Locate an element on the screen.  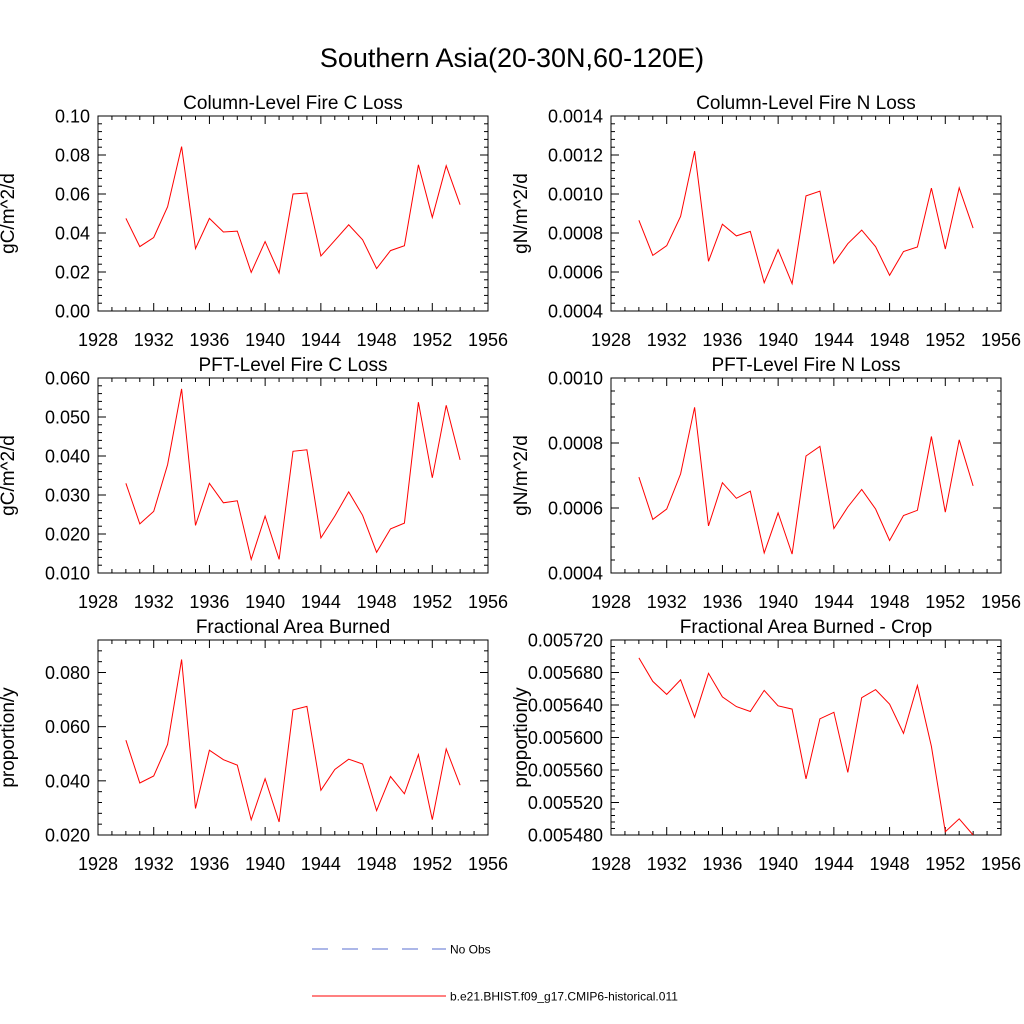
panel-2-series-line is located at coordinates (806, 218).